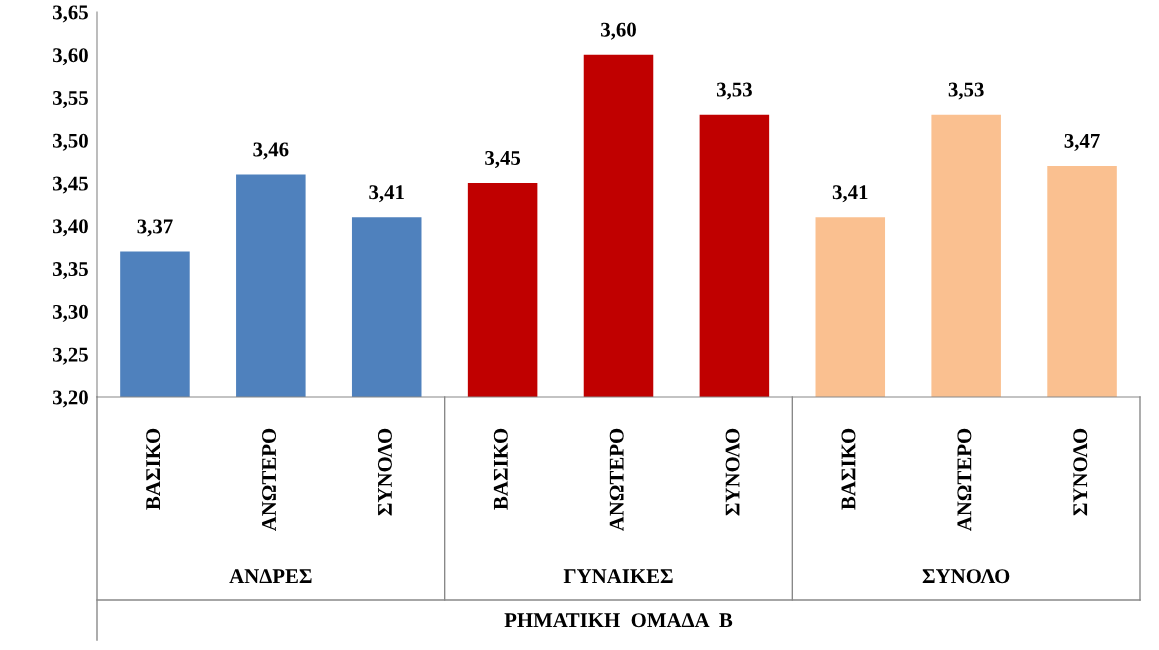 This screenshot has width=1159, height=650. I want to click on data-label: 3,47, so click(1082, 142).